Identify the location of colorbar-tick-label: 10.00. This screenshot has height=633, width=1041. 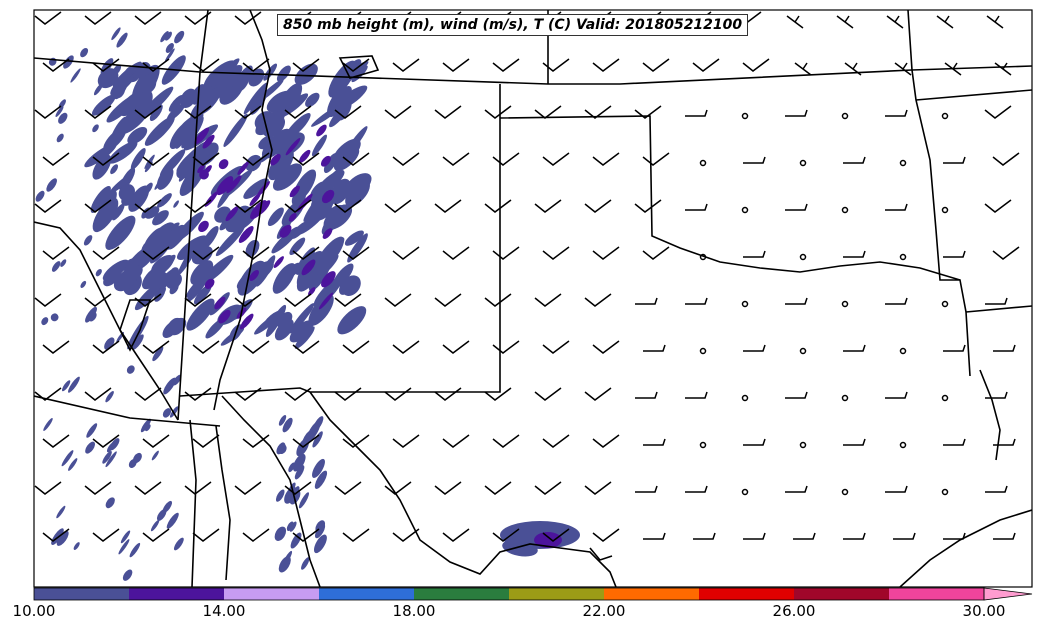
(34, 611).